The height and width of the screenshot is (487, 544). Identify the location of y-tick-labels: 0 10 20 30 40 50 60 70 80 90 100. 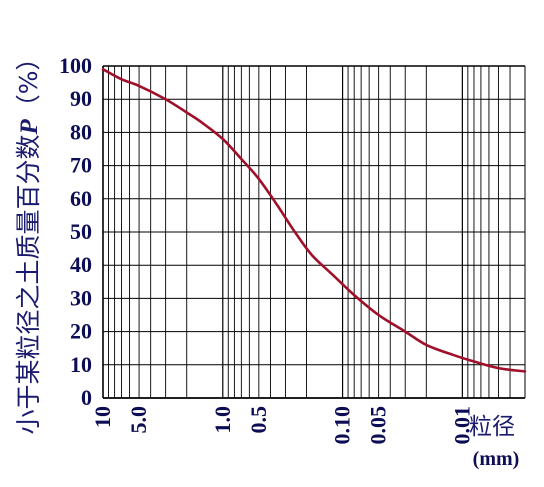
(75, 231).